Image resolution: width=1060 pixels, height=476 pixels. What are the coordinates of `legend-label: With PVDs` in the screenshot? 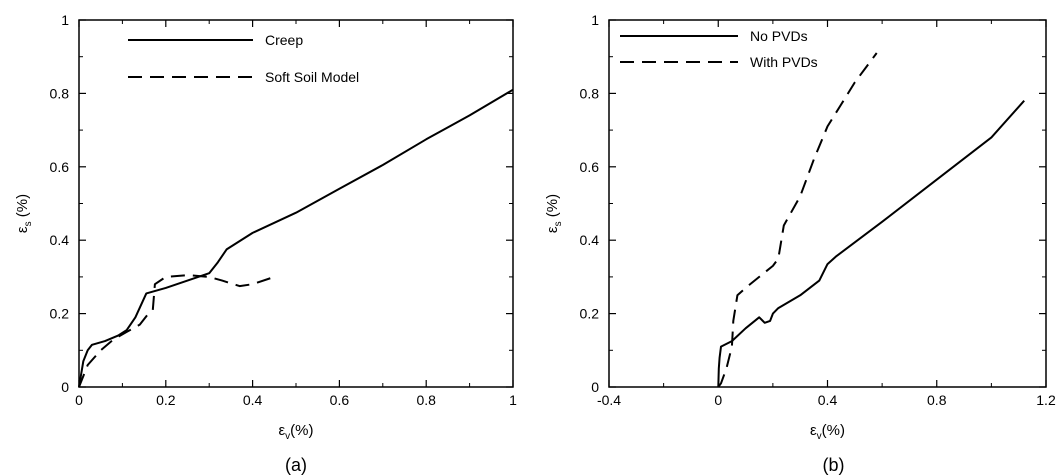 It's located at (784, 62).